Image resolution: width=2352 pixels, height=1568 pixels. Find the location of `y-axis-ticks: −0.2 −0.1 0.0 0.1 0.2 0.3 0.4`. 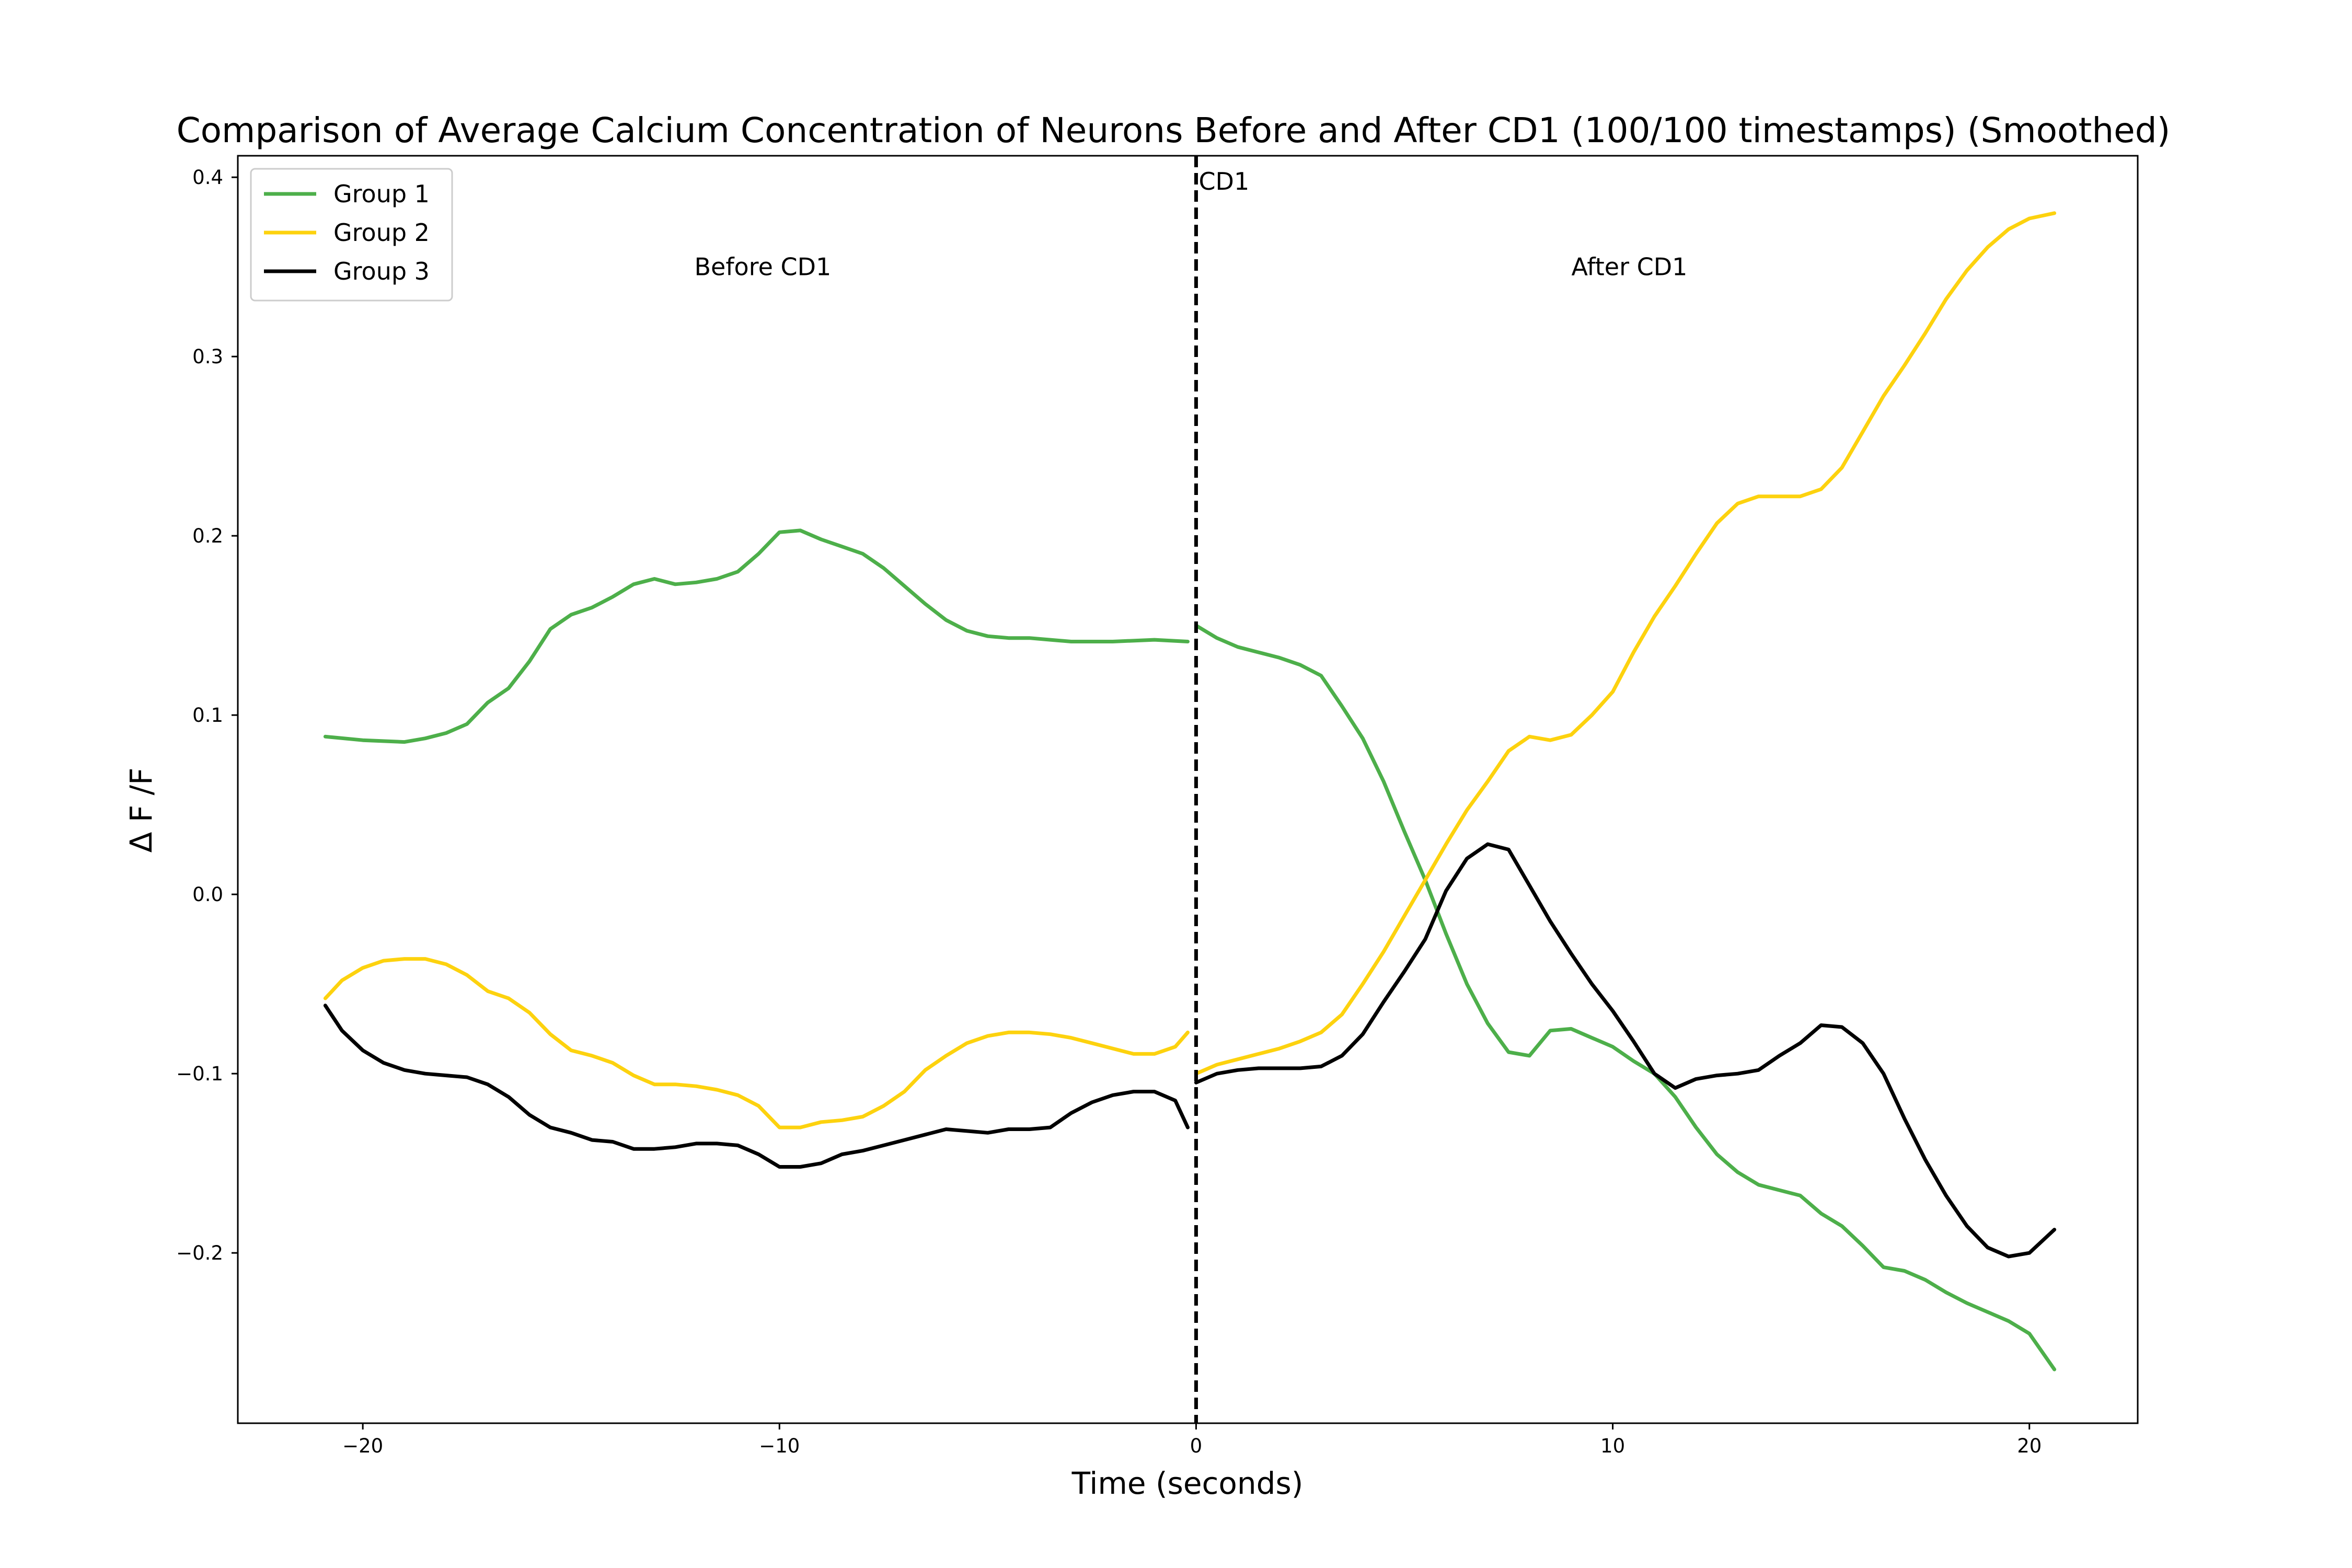

y-axis-ticks: −0.2 −0.1 0.0 0.1 0.2 0.3 0.4 is located at coordinates (207, 715).